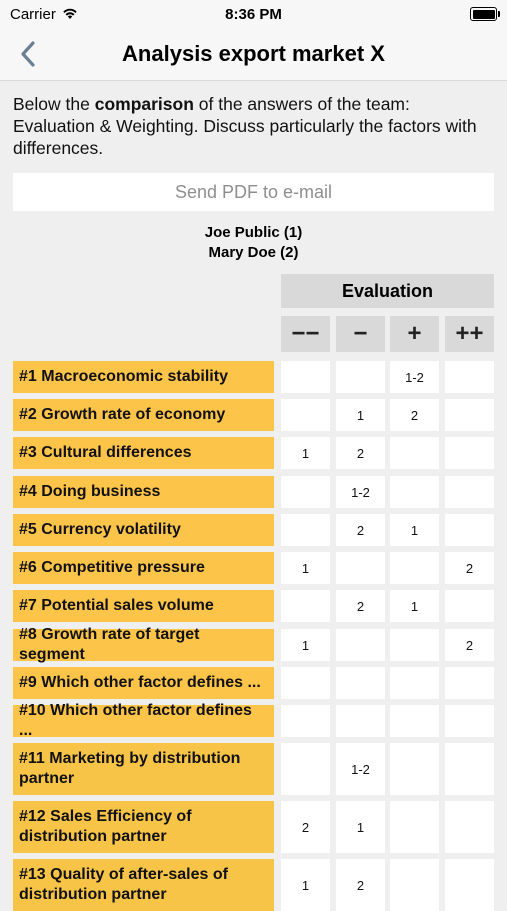 The height and width of the screenshot is (911, 507). What do you see at coordinates (143, 769) in the screenshot?
I see `factor-label: #11 Marketing by distribution partner` at bounding box center [143, 769].